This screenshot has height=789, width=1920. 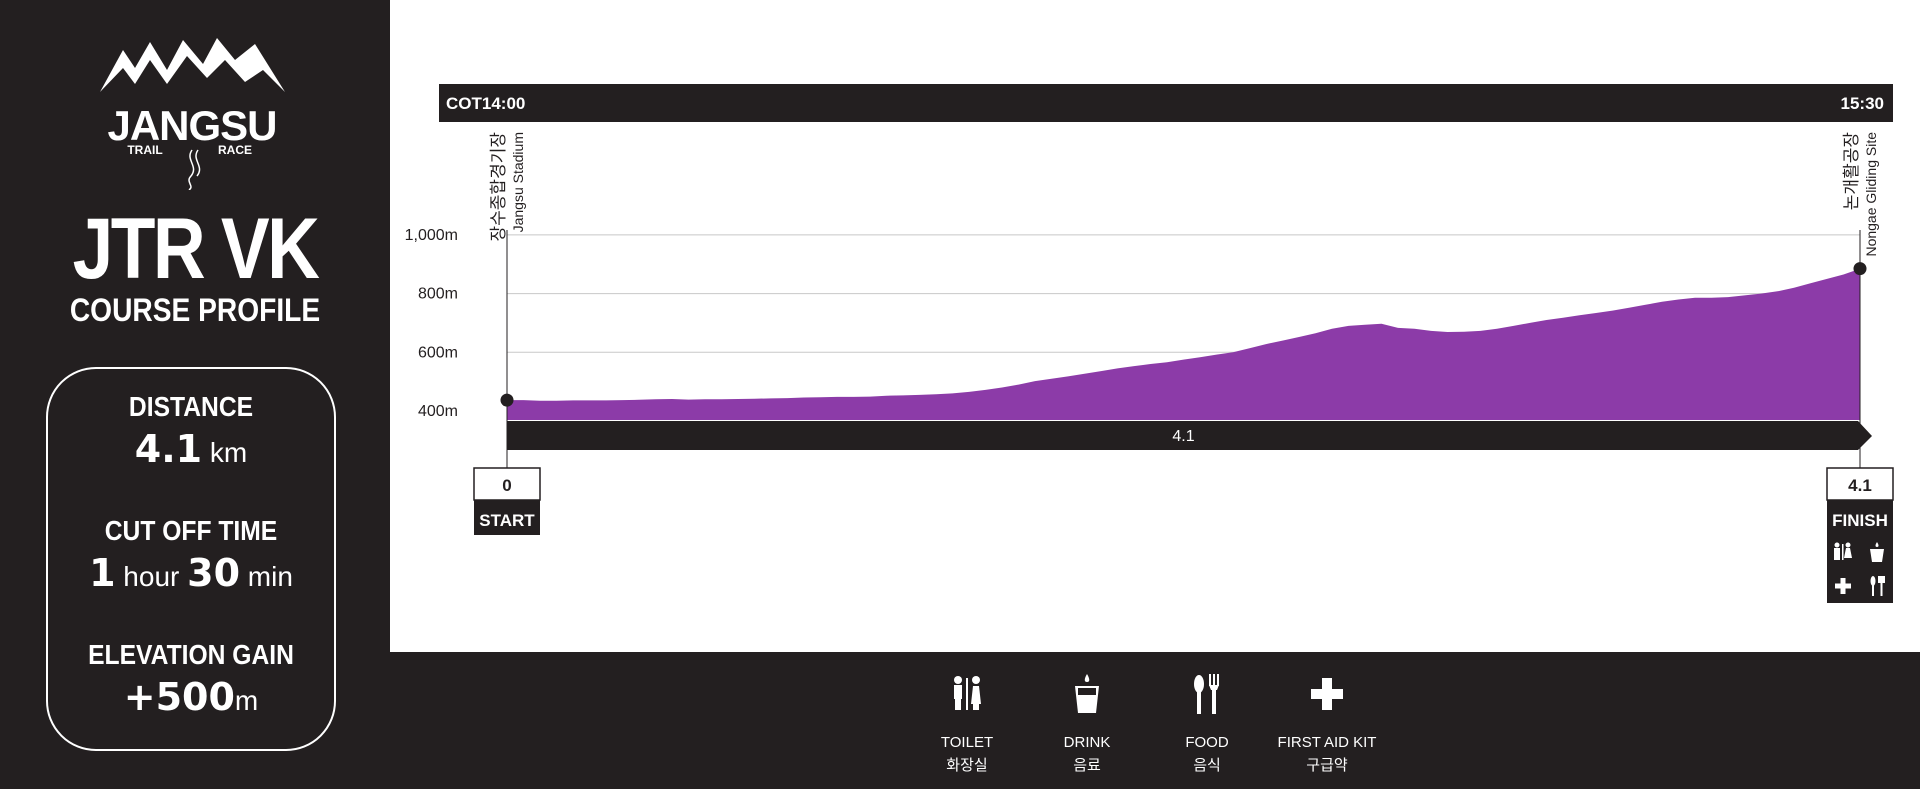 What do you see at coordinates (1207, 765) in the screenshot?
I see `legend-label-food-ko: 음식` at bounding box center [1207, 765].